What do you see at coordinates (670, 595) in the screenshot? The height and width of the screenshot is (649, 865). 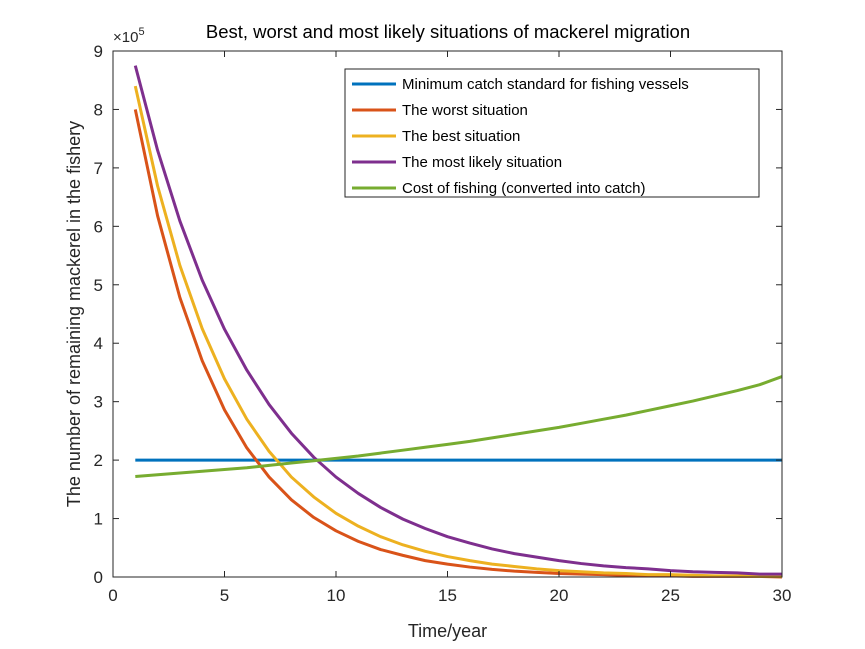 I see `x-tick-label: 25` at bounding box center [670, 595].